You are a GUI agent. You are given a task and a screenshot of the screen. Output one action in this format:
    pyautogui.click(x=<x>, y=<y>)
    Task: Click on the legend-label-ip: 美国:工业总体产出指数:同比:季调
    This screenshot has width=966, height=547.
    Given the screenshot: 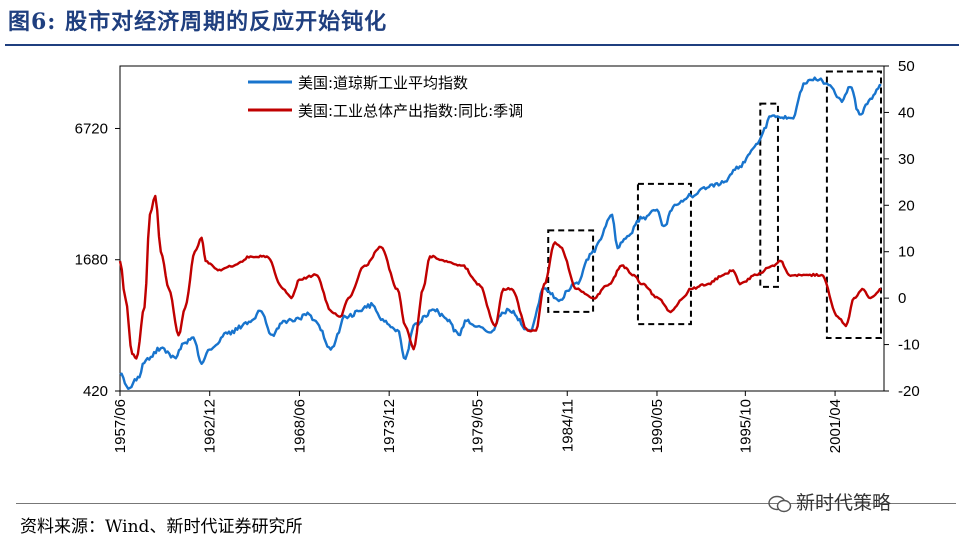 What is the action you would take?
    pyautogui.click(x=410, y=111)
    